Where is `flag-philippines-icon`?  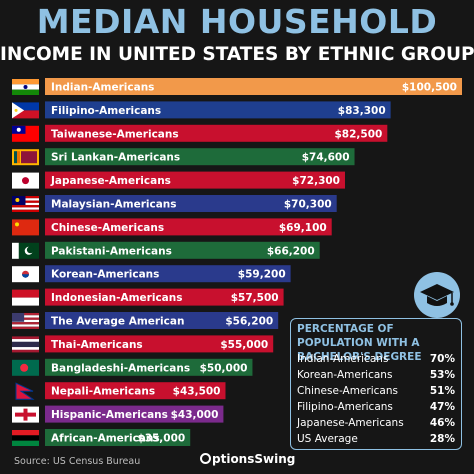 flag-philippines-icon is located at coordinates (25, 110).